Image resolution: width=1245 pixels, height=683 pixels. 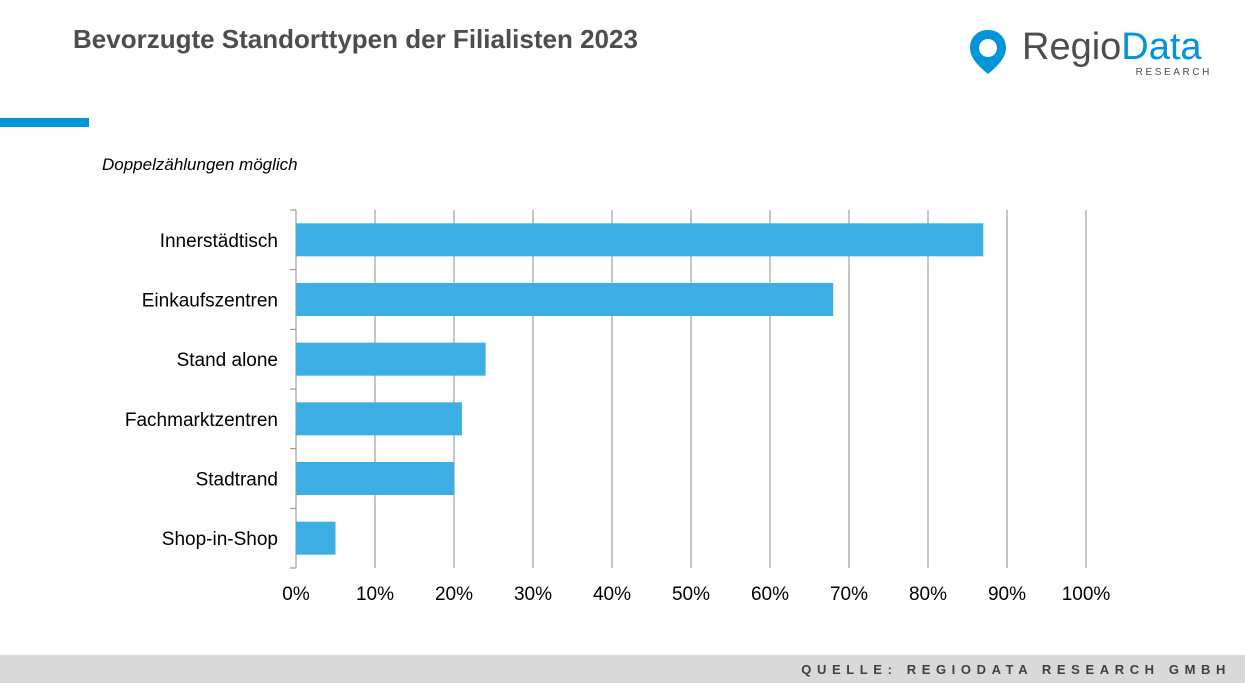 I want to click on logo-wordmark: RegioData, so click(x=1112, y=47).